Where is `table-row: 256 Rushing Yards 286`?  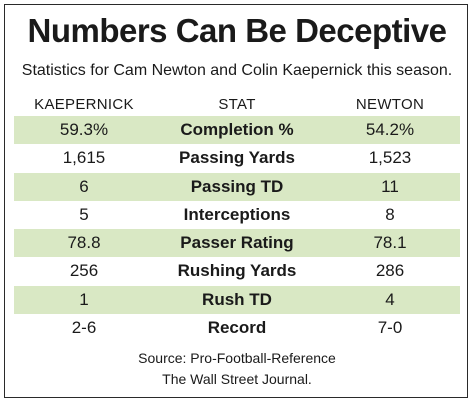 table-row: 256 Rushing Yards 286 is located at coordinates (237, 271).